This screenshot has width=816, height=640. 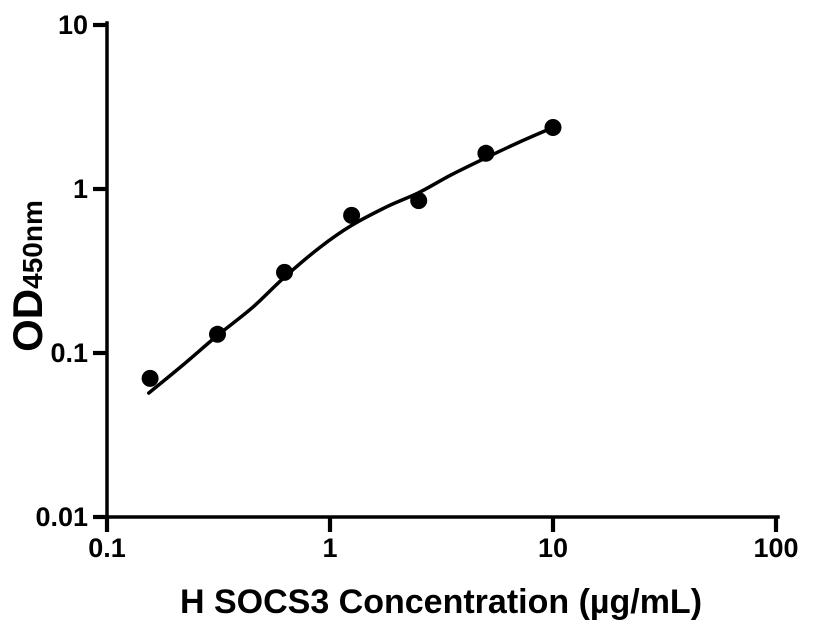 I want to click on y-axis-title-main: OD, so click(x=27, y=320).